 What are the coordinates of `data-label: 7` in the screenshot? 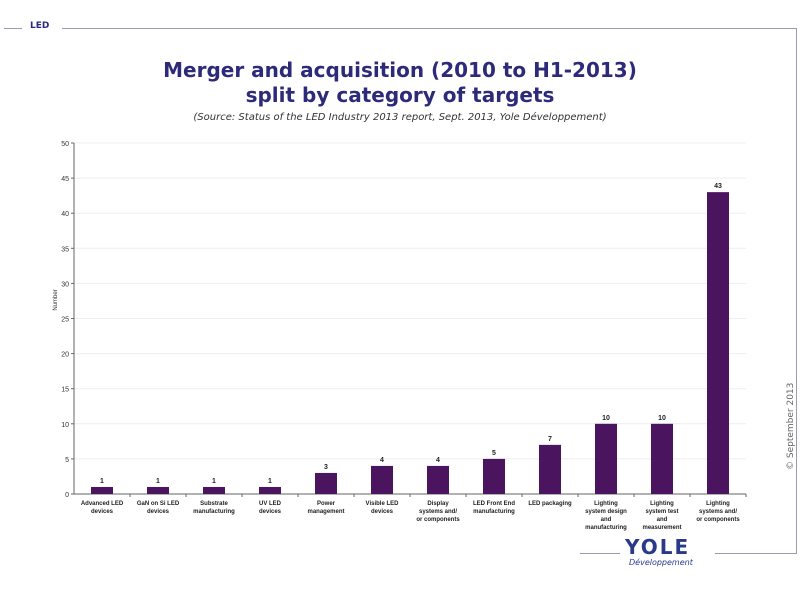 It's located at (550, 439).